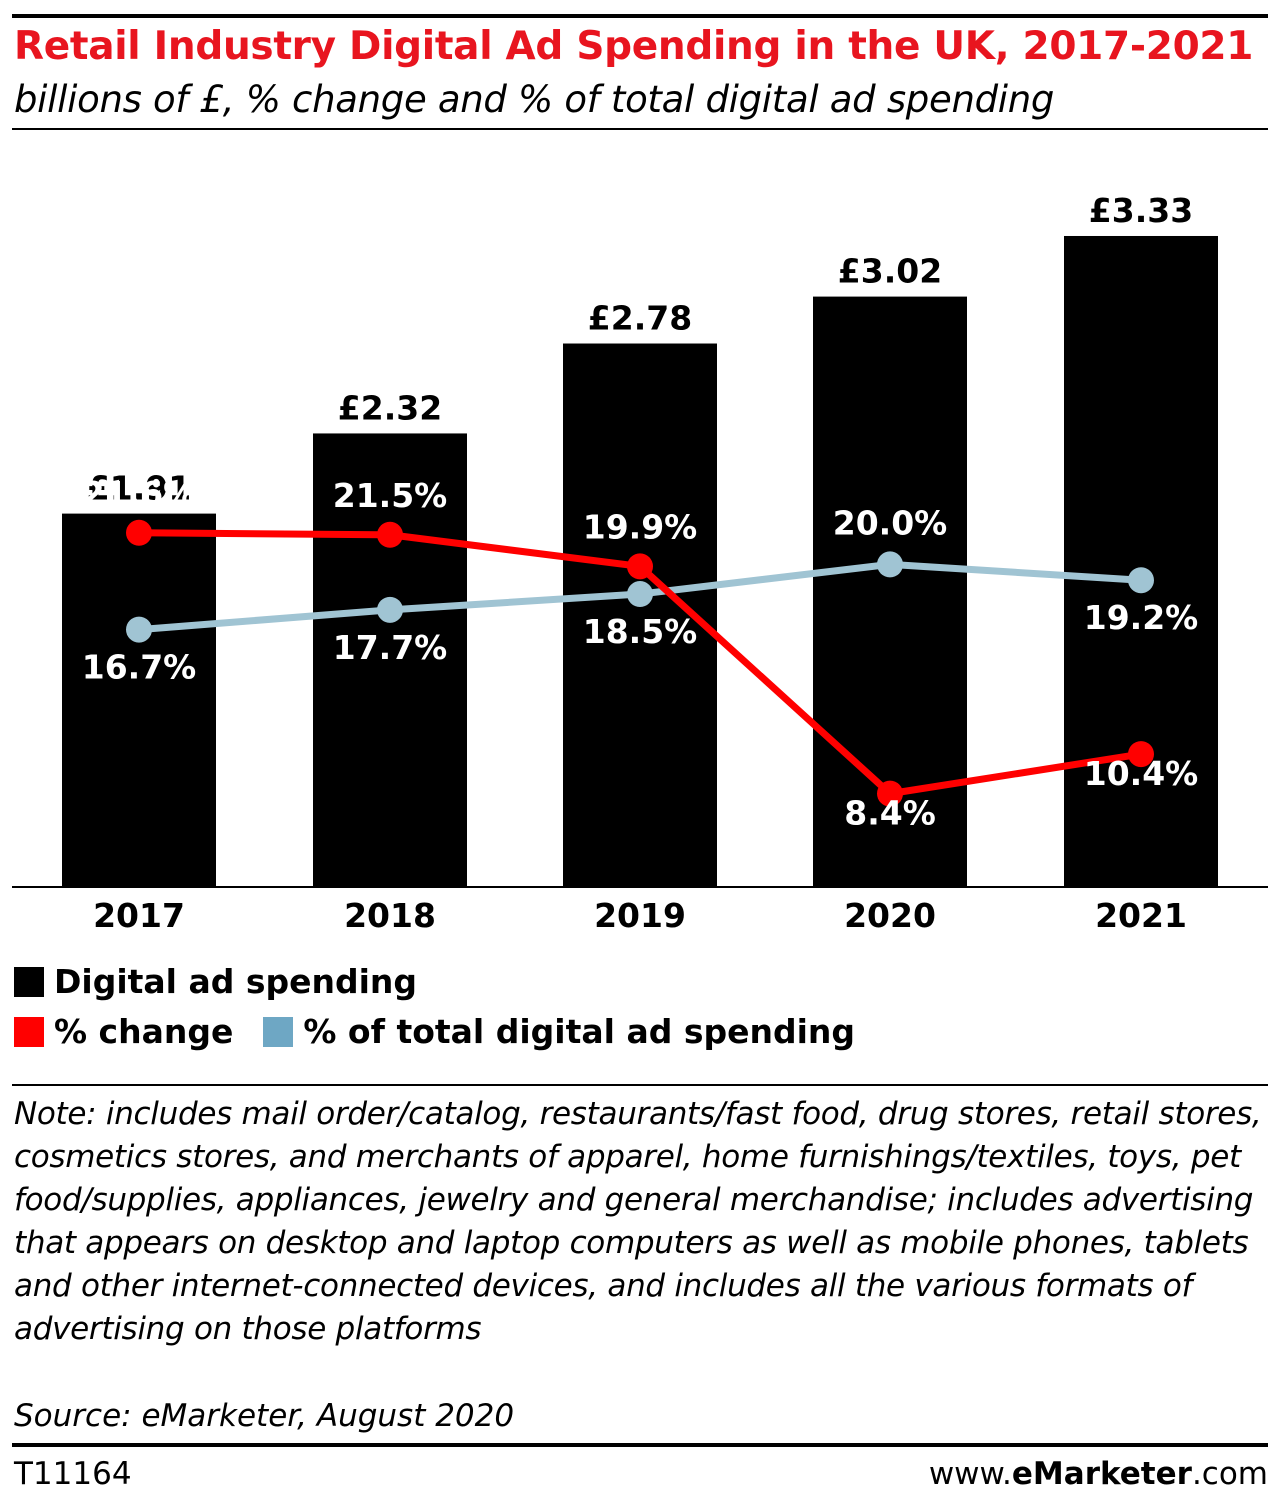 The image size is (1280, 1510). What do you see at coordinates (1141, 210) in the screenshot?
I see `bar-label-2021: £3.33` at bounding box center [1141, 210].